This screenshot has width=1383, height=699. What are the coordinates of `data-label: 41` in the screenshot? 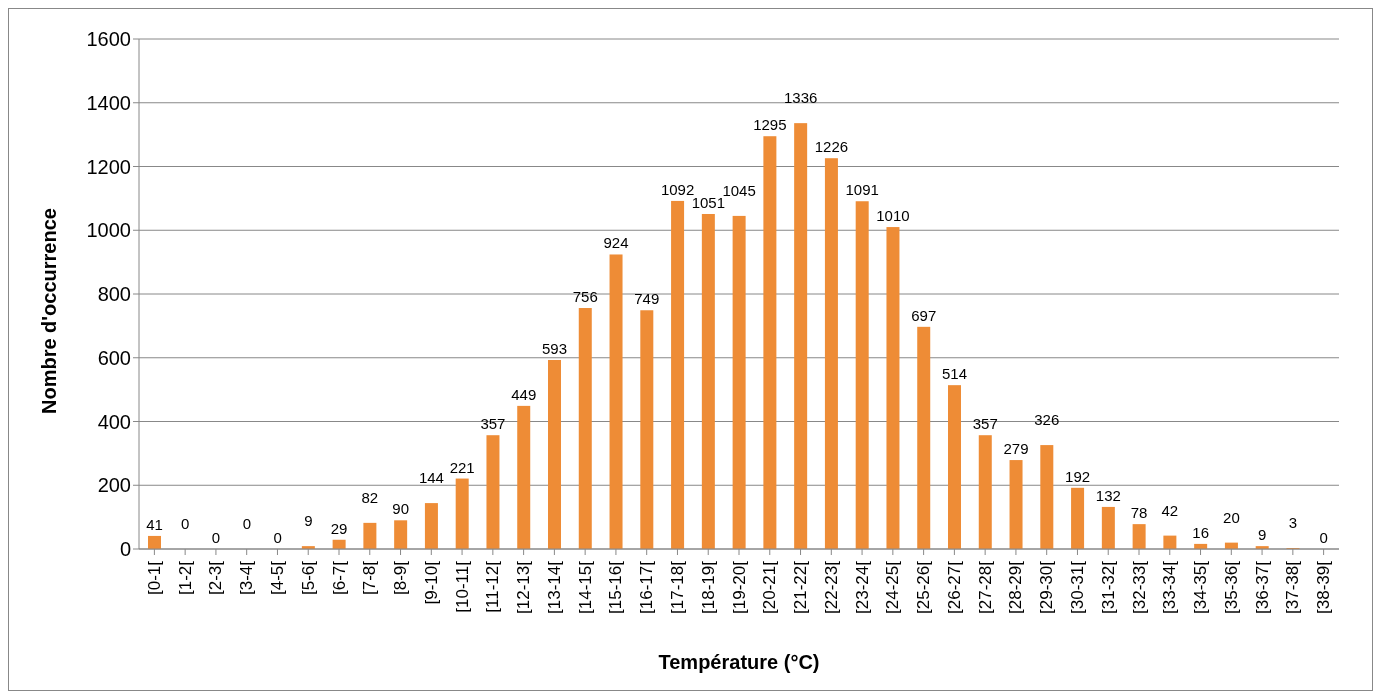 It's located at (154, 524).